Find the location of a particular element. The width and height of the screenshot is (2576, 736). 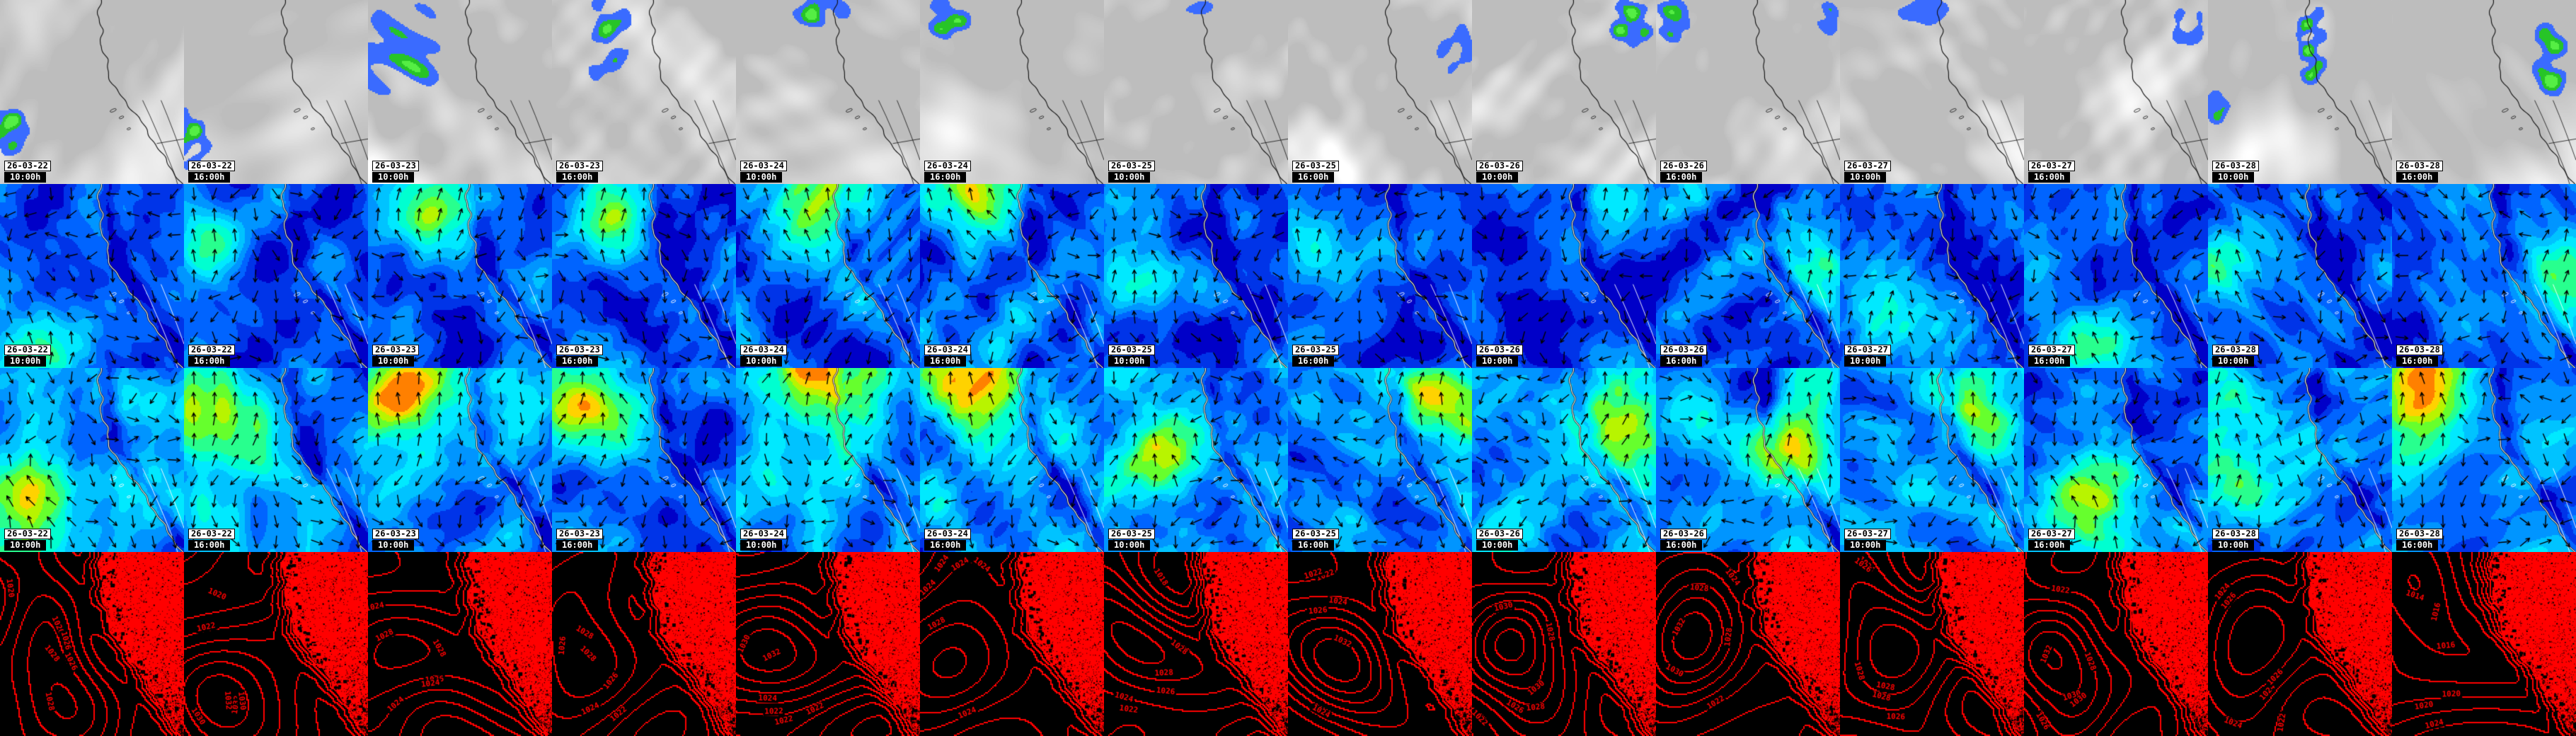

panel-wind-field-map-b-col3: 26-03-23 10:00h is located at coordinates (460, 460).